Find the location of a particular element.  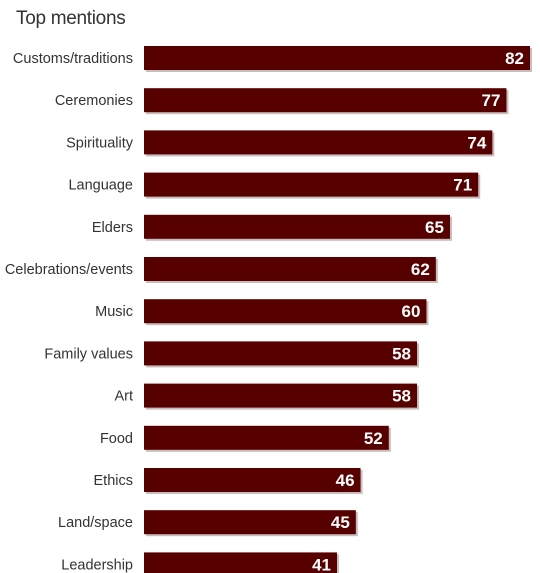

bar-row: Land/space 45 is located at coordinates (208, 523).